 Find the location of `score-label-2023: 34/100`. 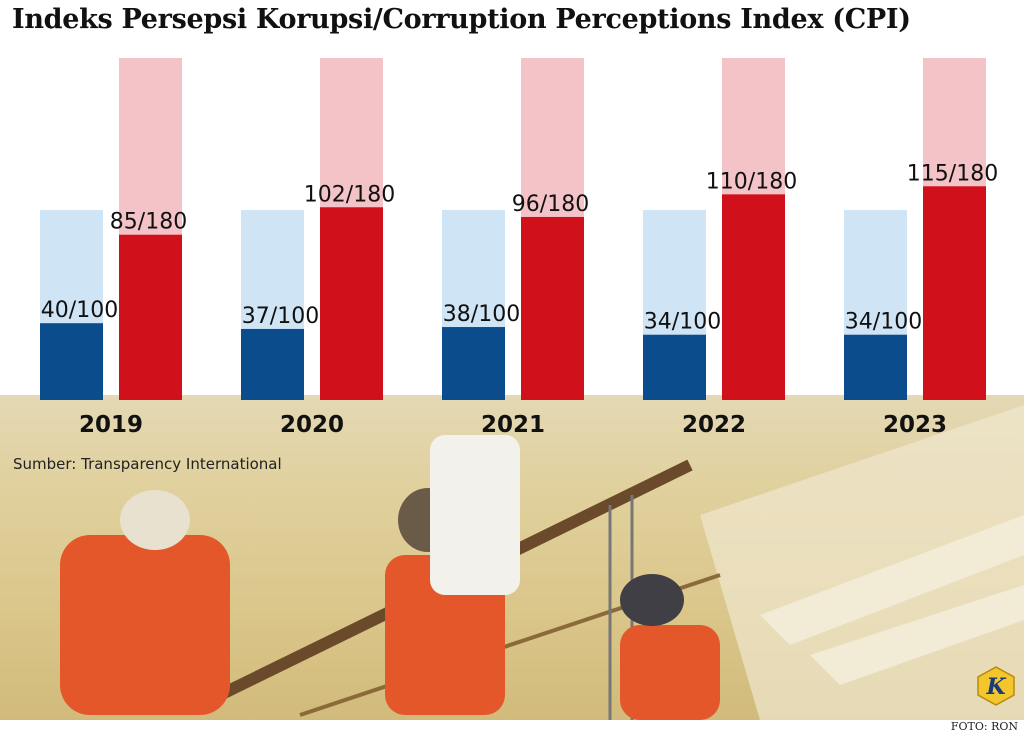

score-label-2023: 34/100 is located at coordinates (883, 322).